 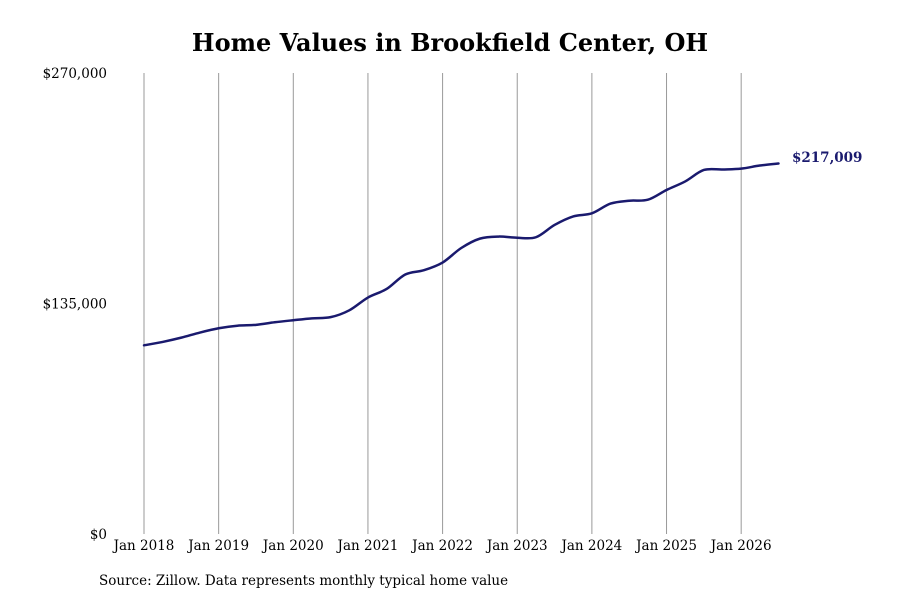 I want to click on x-tick-label: Jan 2024, so click(x=590, y=546).